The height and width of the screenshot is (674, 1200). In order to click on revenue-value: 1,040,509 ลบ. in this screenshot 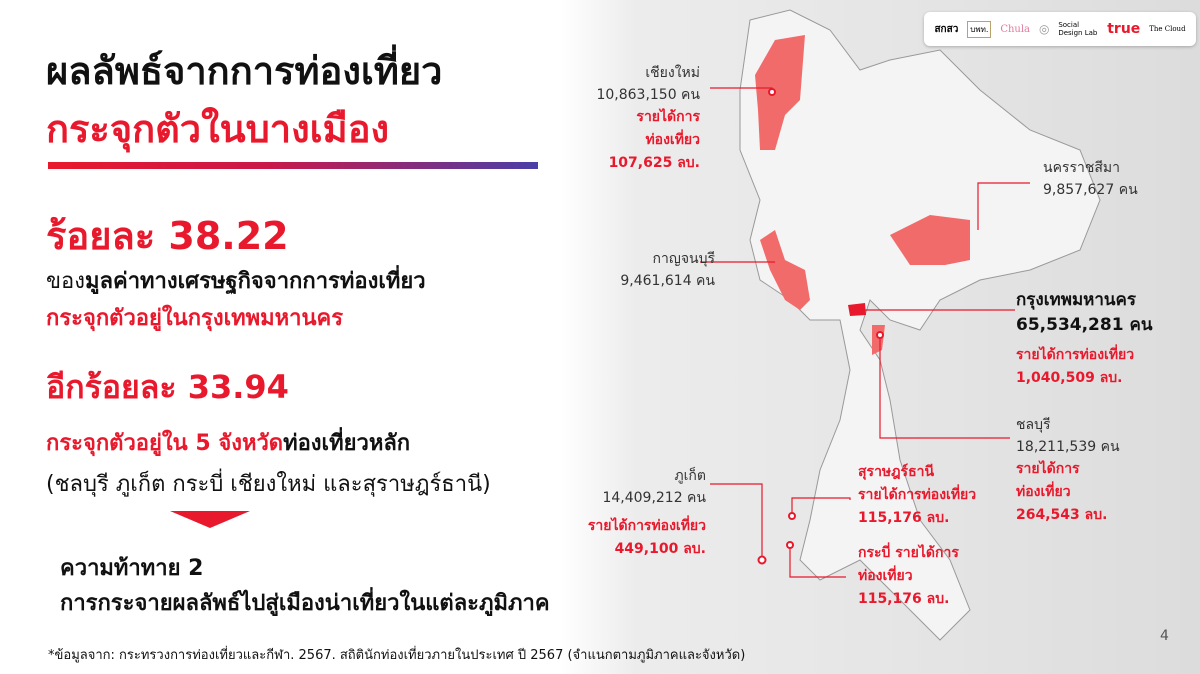, I will do `click(1069, 378)`.